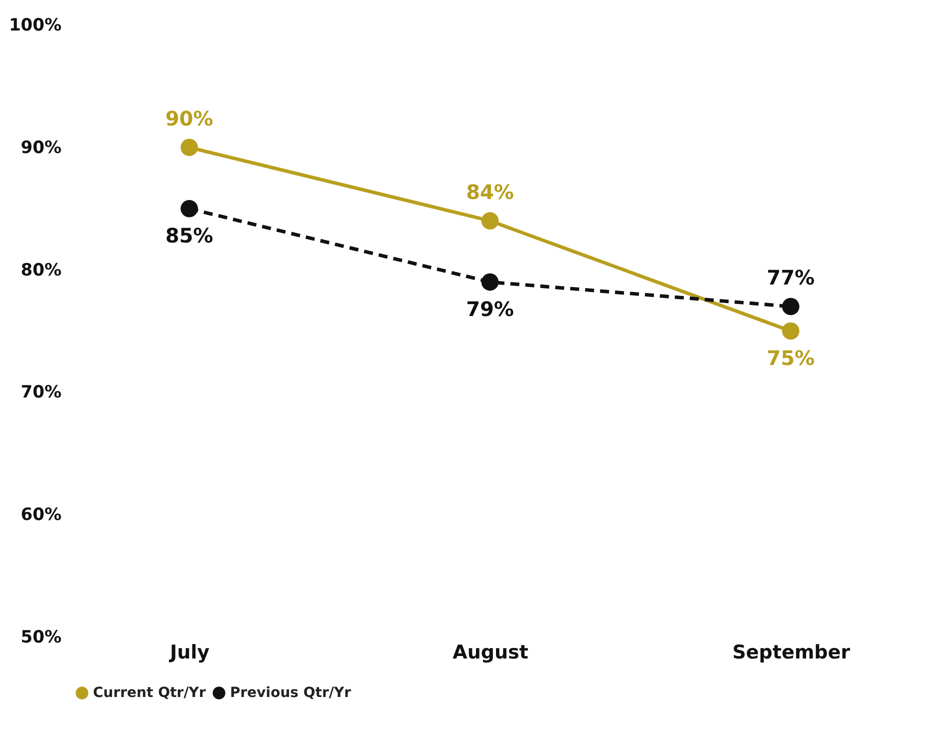 The width and height of the screenshot is (929, 730). What do you see at coordinates (41, 392) in the screenshot?
I see `y-tick-label: 70%` at bounding box center [41, 392].